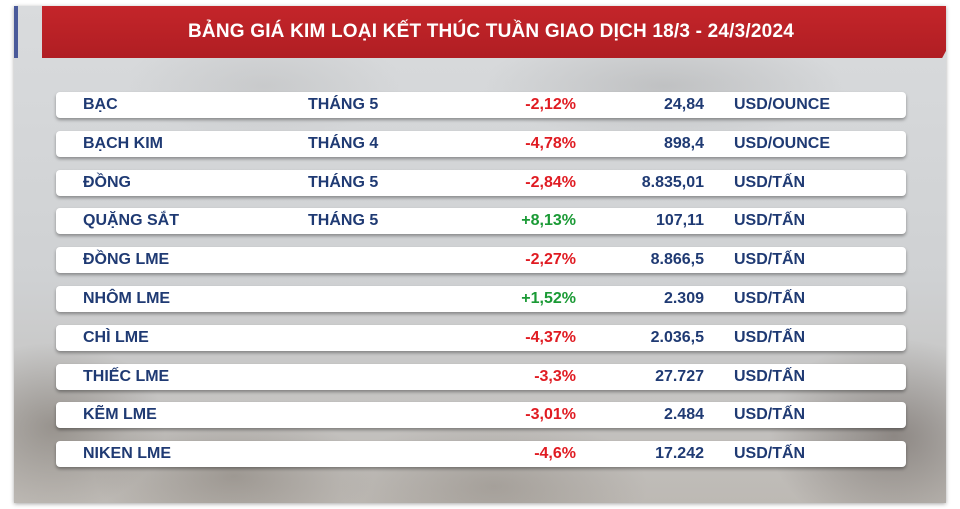 The image size is (960, 509). I want to click on metal-name: NIKEN LME, so click(127, 454).